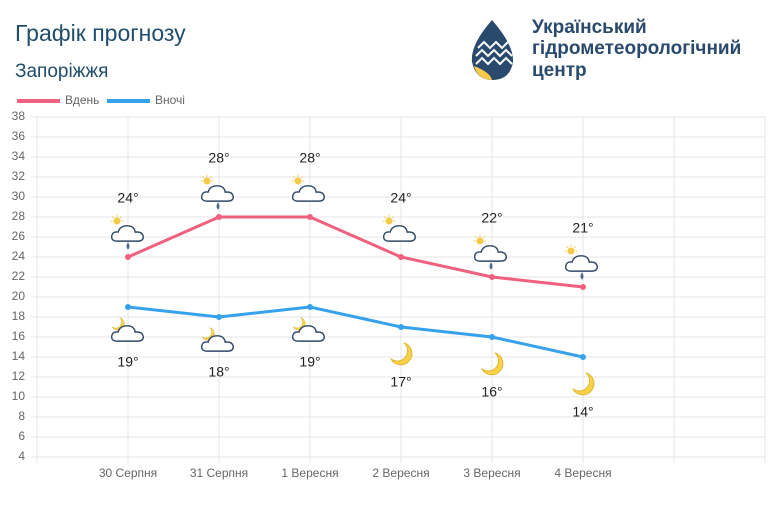 The height and width of the screenshot is (517, 779). What do you see at coordinates (19, 376) in the screenshot?
I see `y-tick-label: 12` at bounding box center [19, 376].